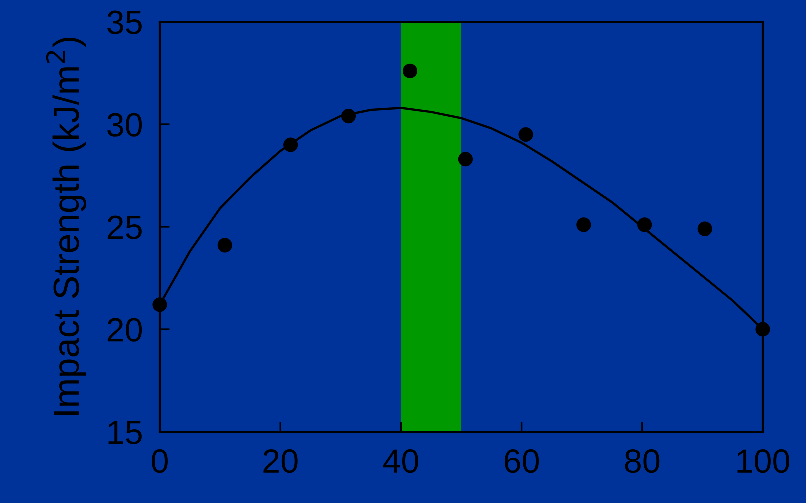  Describe the element at coordinates (125, 125) in the screenshot. I see `y-tick-label: 30` at that location.